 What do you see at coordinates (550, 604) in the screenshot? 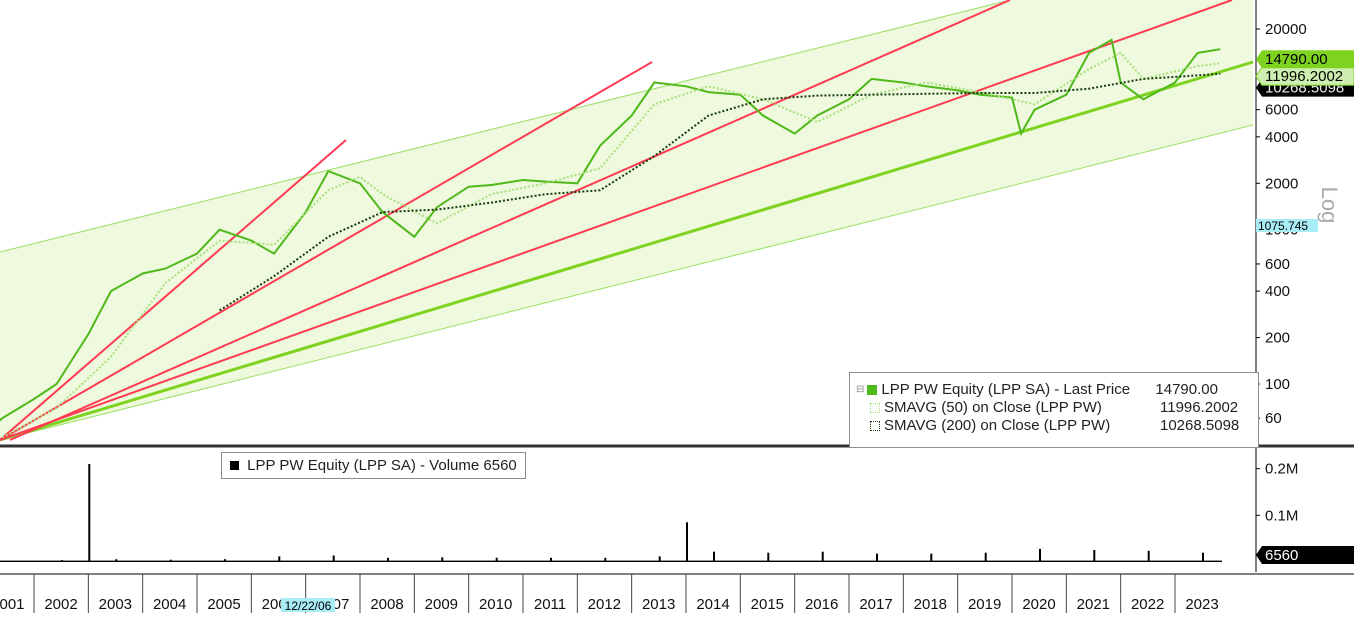
I see `x-tick-label-10: 2011` at bounding box center [550, 604].